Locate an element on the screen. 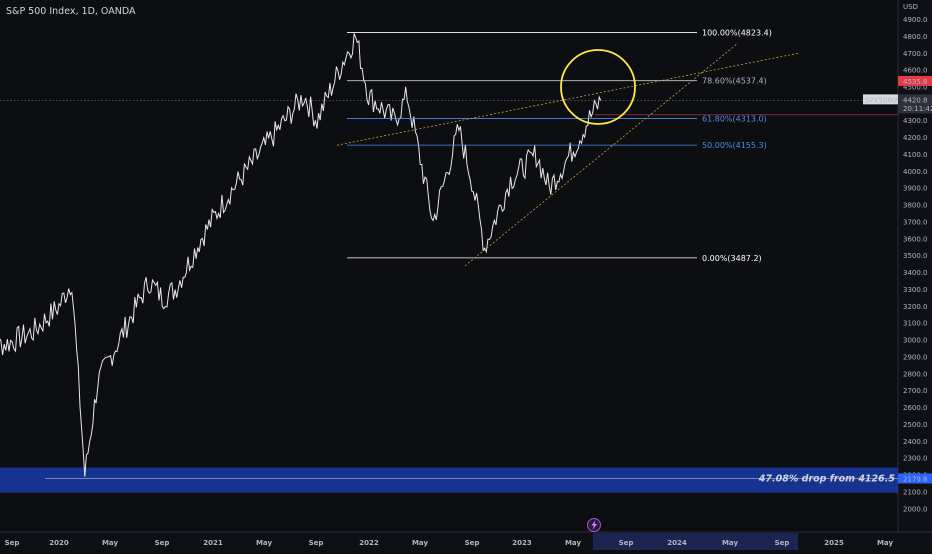 The width and height of the screenshot is (932, 554). time-tick-label: 2020 is located at coordinates (59, 543).